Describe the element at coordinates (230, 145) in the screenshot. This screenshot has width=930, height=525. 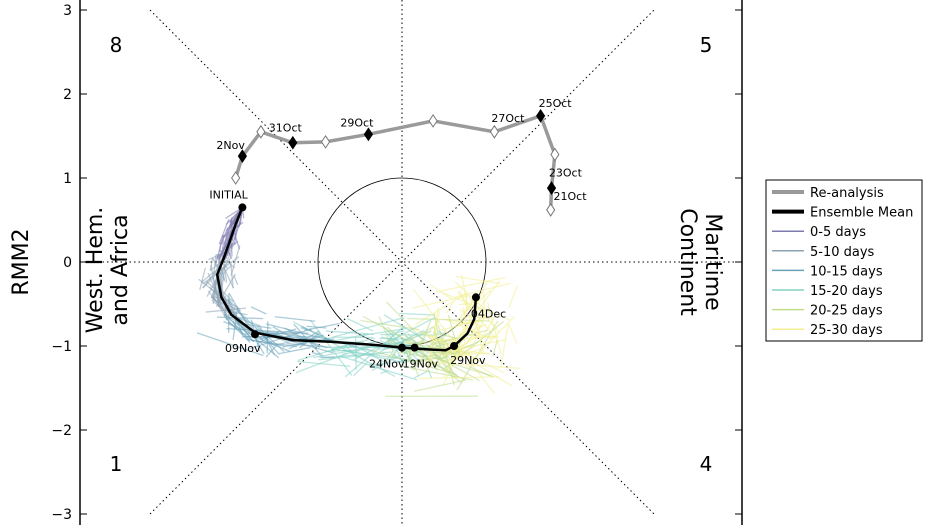
I see `reanalysis-date-label: 2Nov` at that location.